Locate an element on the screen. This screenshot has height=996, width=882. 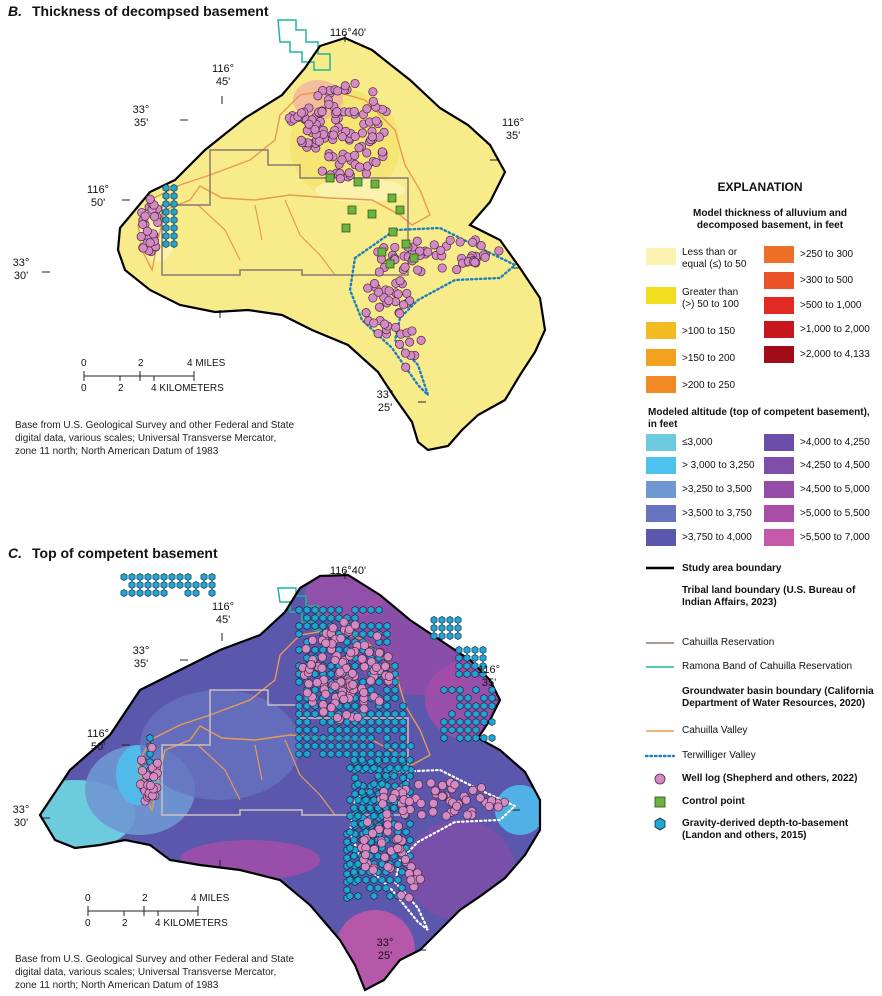
label-alt-le-3000: ≤3,000 is located at coordinates (697, 442).